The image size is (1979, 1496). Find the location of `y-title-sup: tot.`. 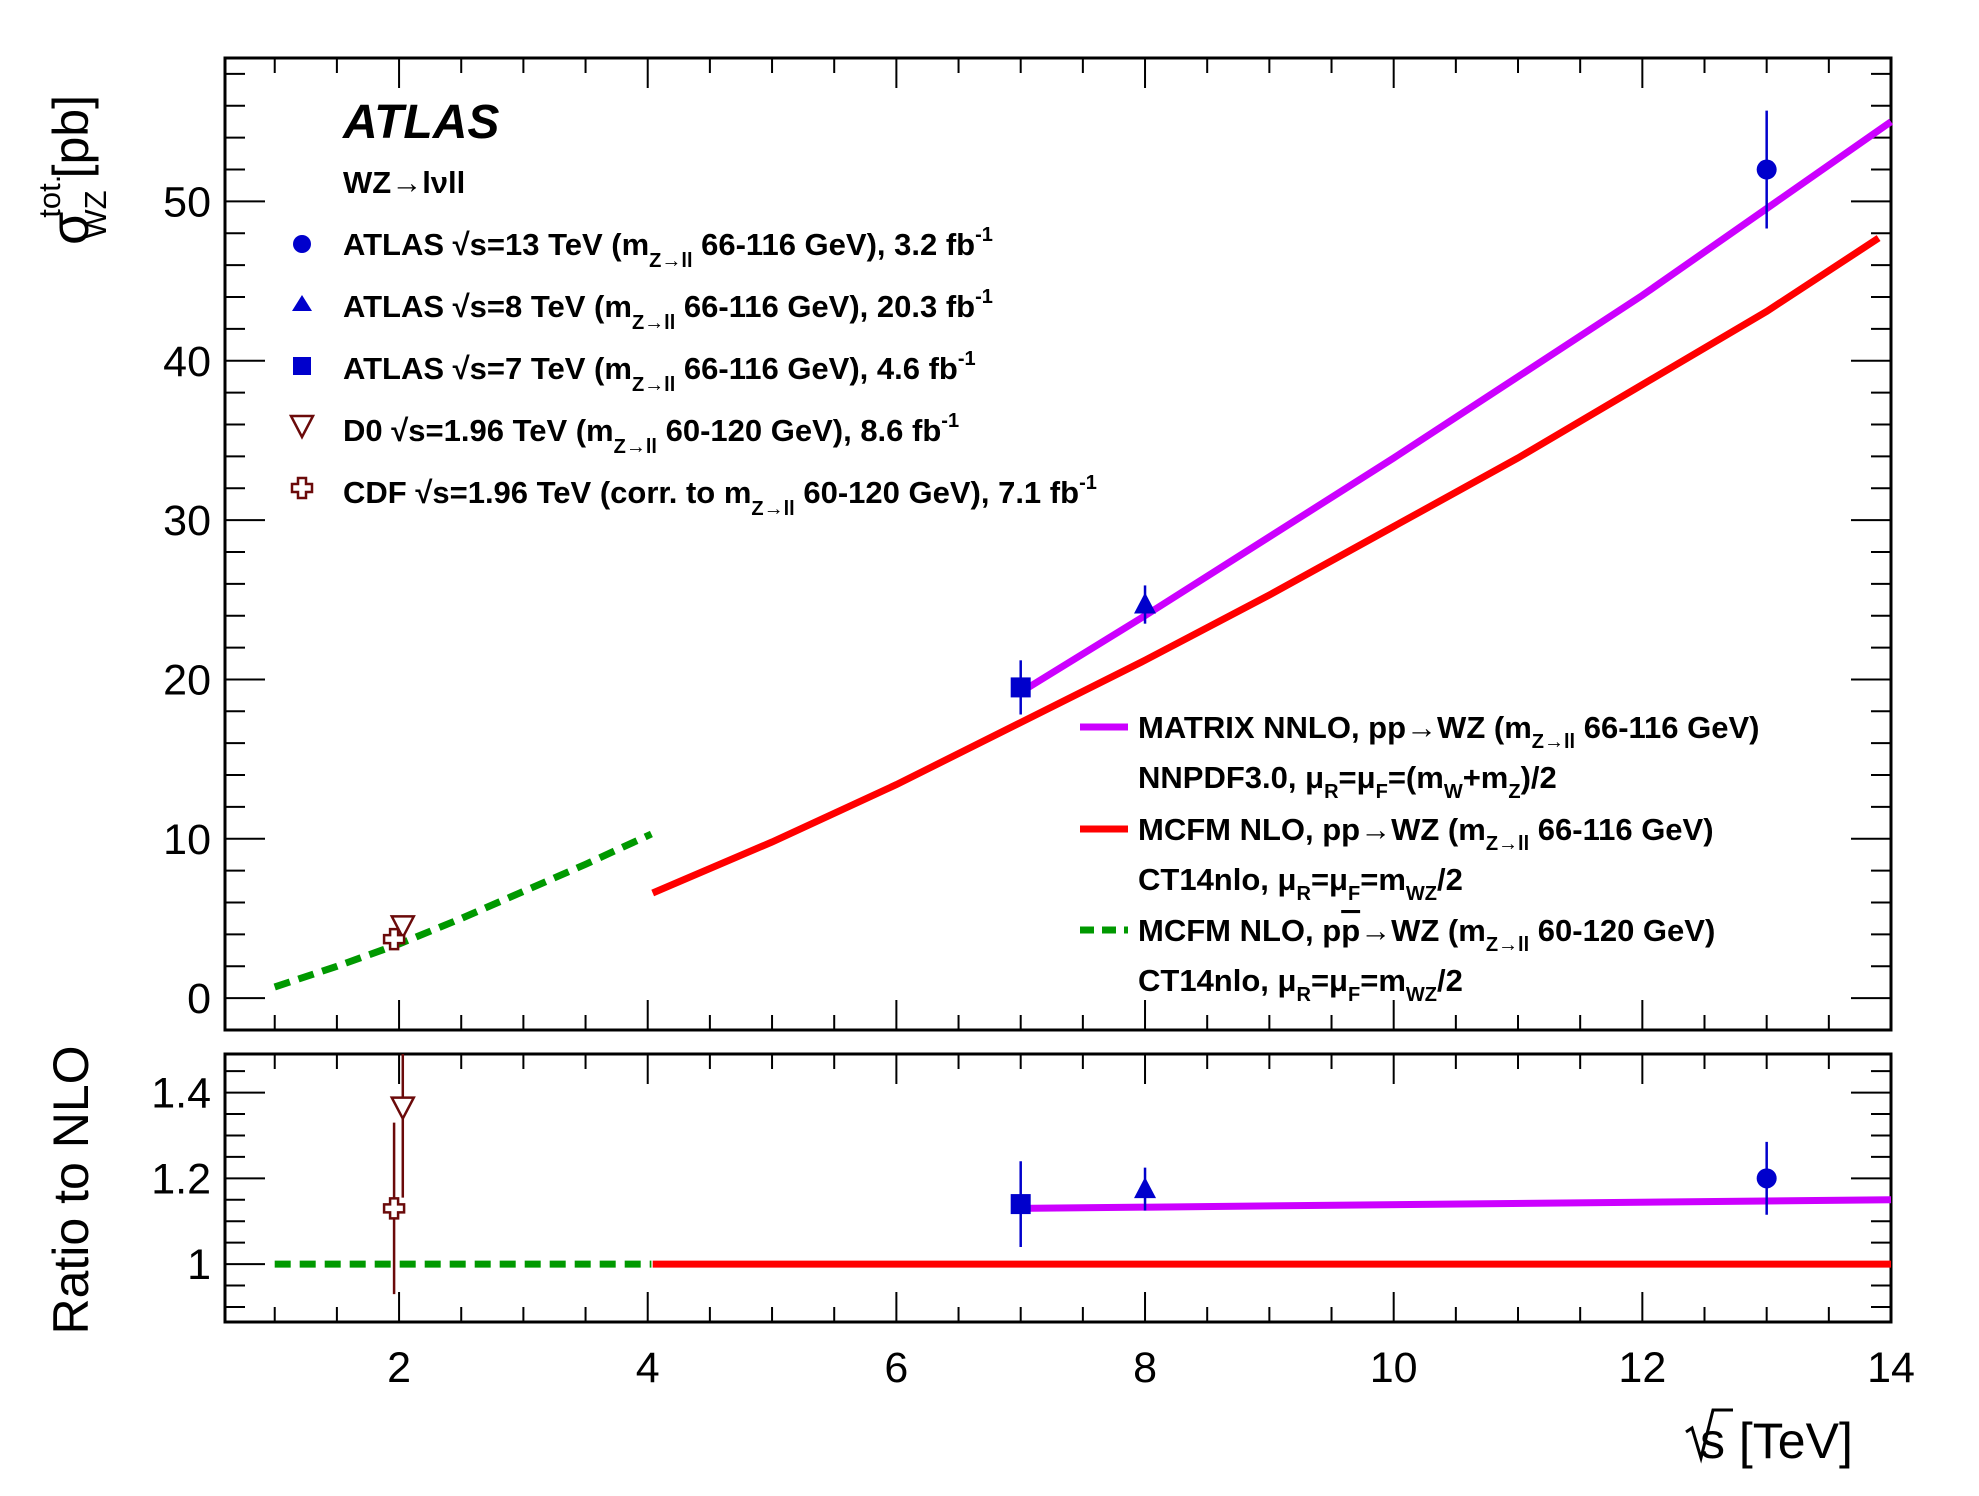

y-title-sup: tot. is located at coordinates (49, 196).